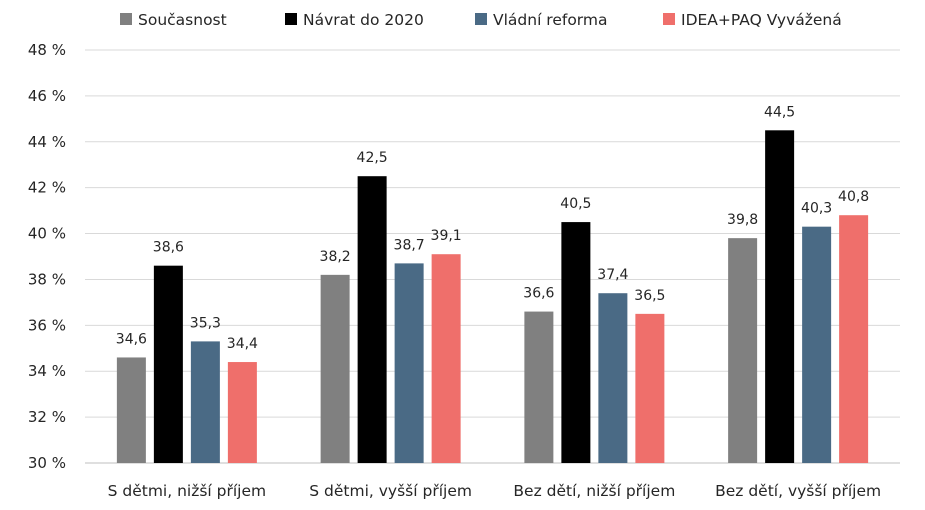 Image resolution: width=925 pixels, height=510 pixels. What do you see at coordinates (47, 96) in the screenshot?
I see `y-tick-label: 46 %` at bounding box center [47, 96].